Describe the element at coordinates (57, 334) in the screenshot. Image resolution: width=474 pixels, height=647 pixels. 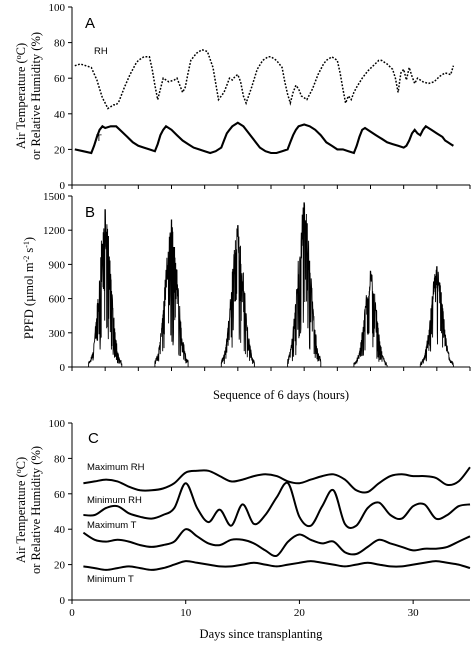
I see `y-tick-label: 300` at that location.